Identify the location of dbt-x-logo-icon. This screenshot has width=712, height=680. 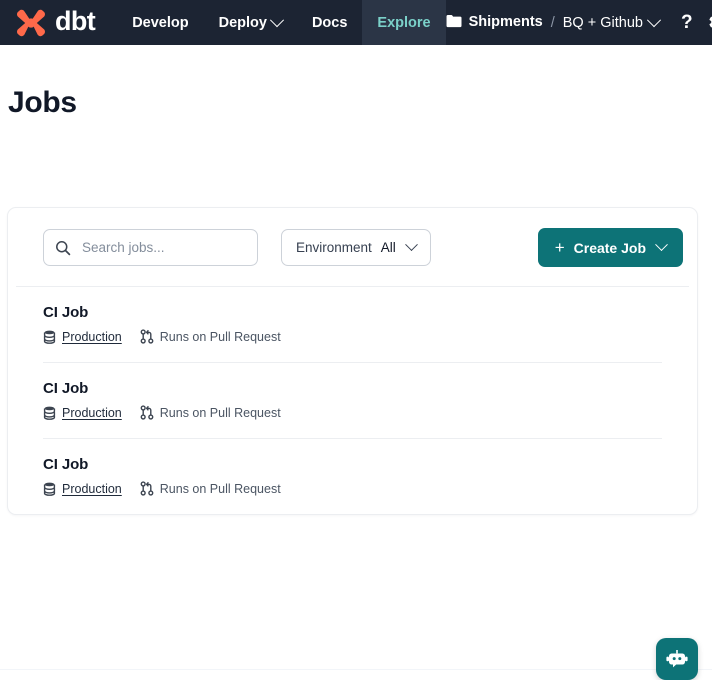
(31, 23).